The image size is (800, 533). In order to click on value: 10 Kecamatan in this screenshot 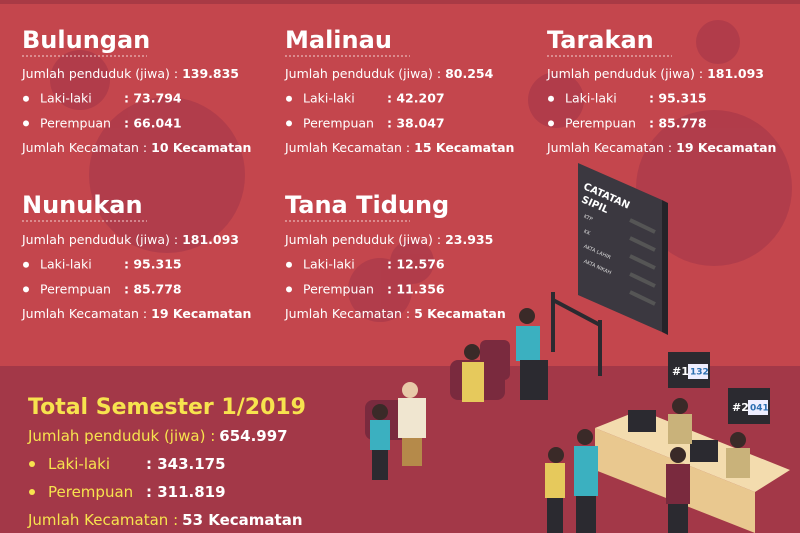, I will do `click(201, 147)`.